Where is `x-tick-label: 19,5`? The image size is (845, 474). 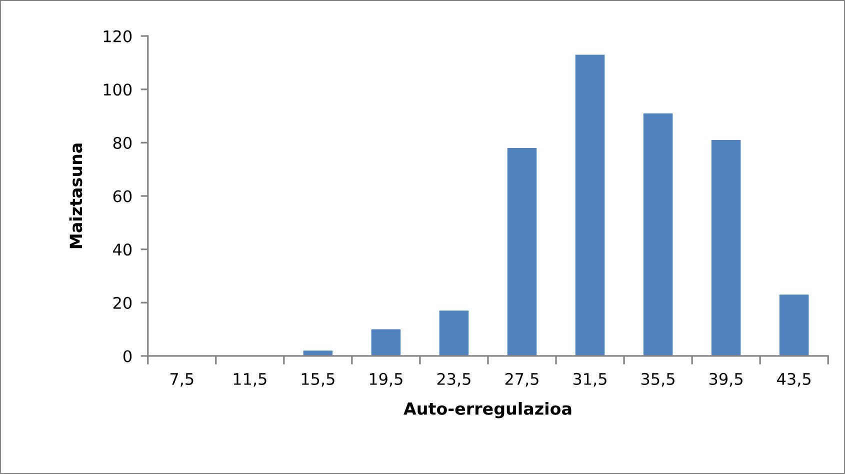
x-tick-label: 19,5 is located at coordinates (386, 379).